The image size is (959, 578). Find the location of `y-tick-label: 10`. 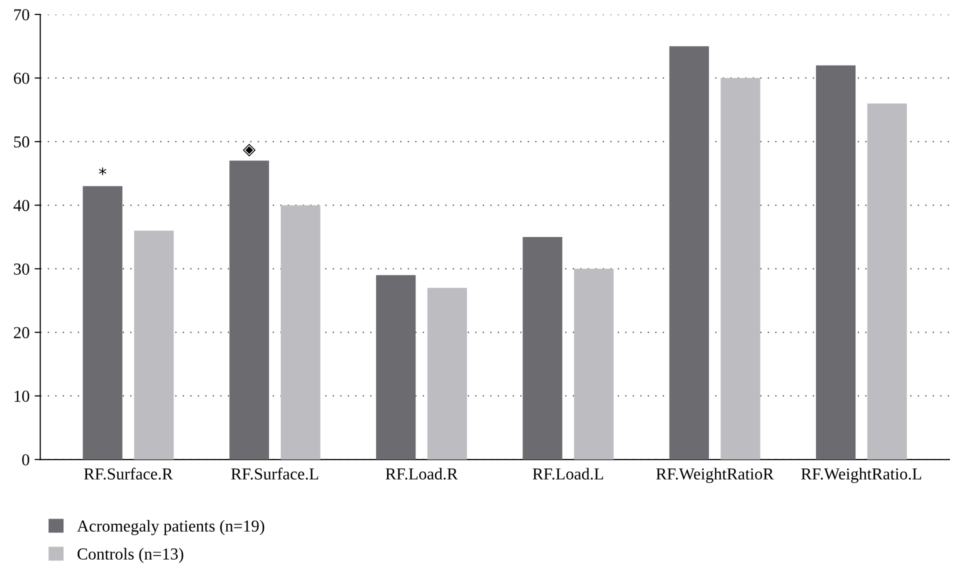

y-tick-label: 10 is located at coordinates (22, 396).